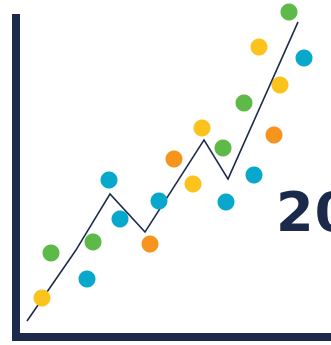 The height and width of the screenshot is (345, 331). What do you see at coordinates (16, 177) in the screenshot?
I see `vertical-axis-bar` at bounding box center [16, 177].